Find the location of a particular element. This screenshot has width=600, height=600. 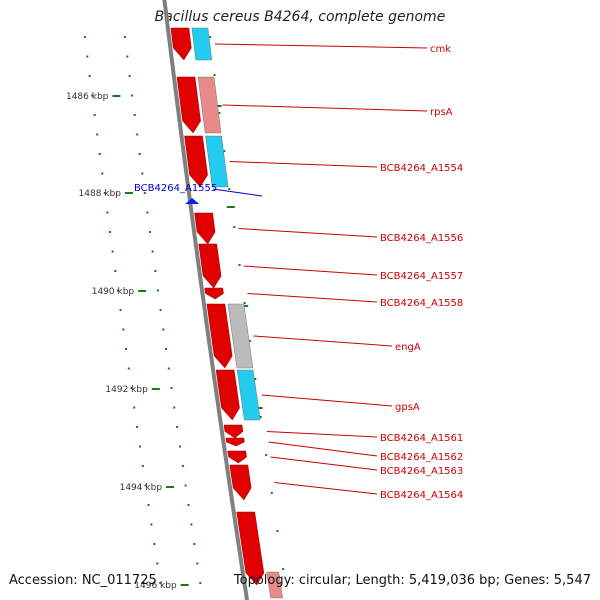

gene-label: cmk is located at coordinates (440, 49).